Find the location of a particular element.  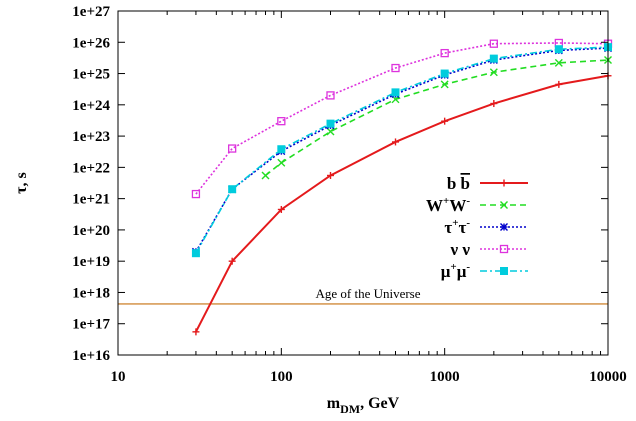

y-tick-label: 1e+23 is located at coordinates (91, 137).